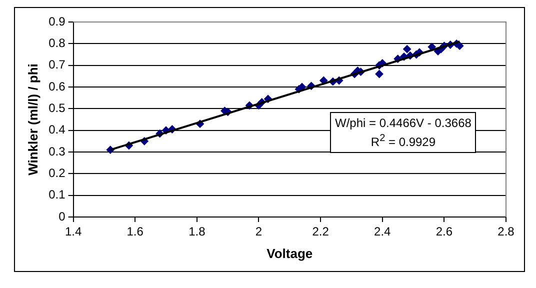  I want to click on x-tick-label: 2.2, so click(321, 231).